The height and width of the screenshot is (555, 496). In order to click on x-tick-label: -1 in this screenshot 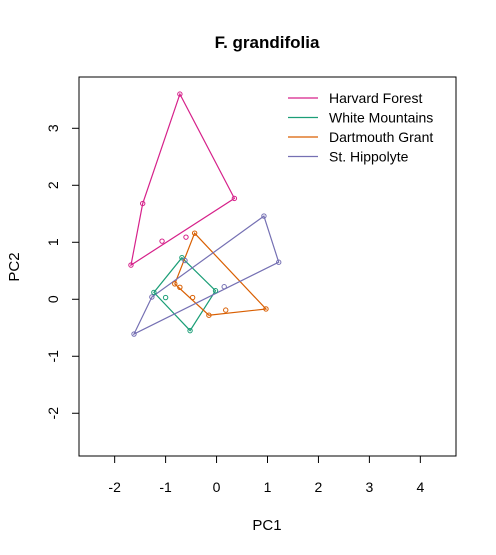, I will do `click(165, 487)`.